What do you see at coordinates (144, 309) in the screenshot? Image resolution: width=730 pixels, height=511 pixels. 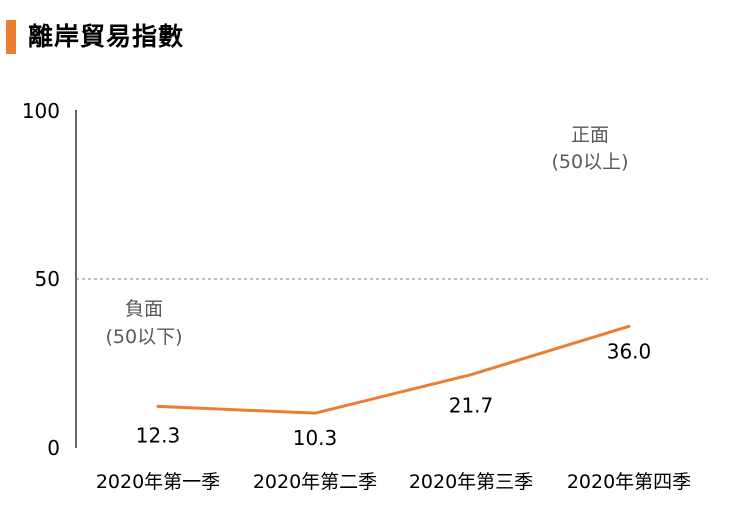 I see `negative-zone-label: 負面` at bounding box center [144, 309].